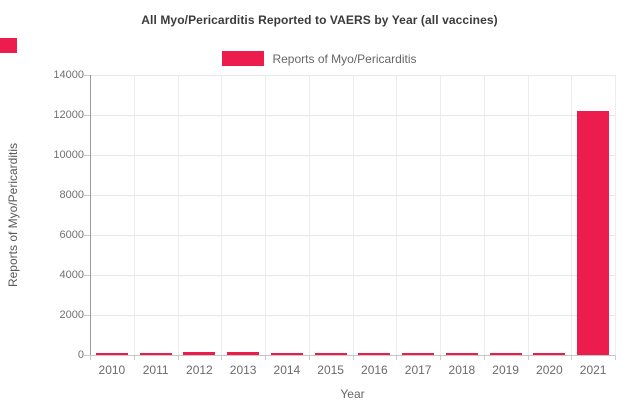 The height and width of the screenshot is (419, 639). I want to click on legend: Reports of Myo/Pericarditis, so click(319, 58).